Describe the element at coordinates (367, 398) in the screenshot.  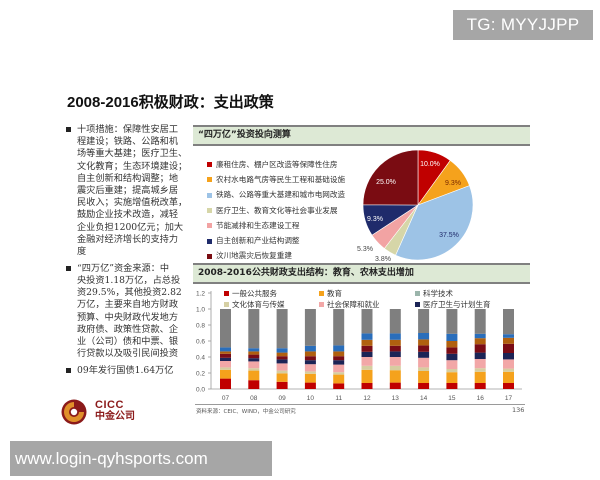
I see `x-tick-label: 12` at that location.